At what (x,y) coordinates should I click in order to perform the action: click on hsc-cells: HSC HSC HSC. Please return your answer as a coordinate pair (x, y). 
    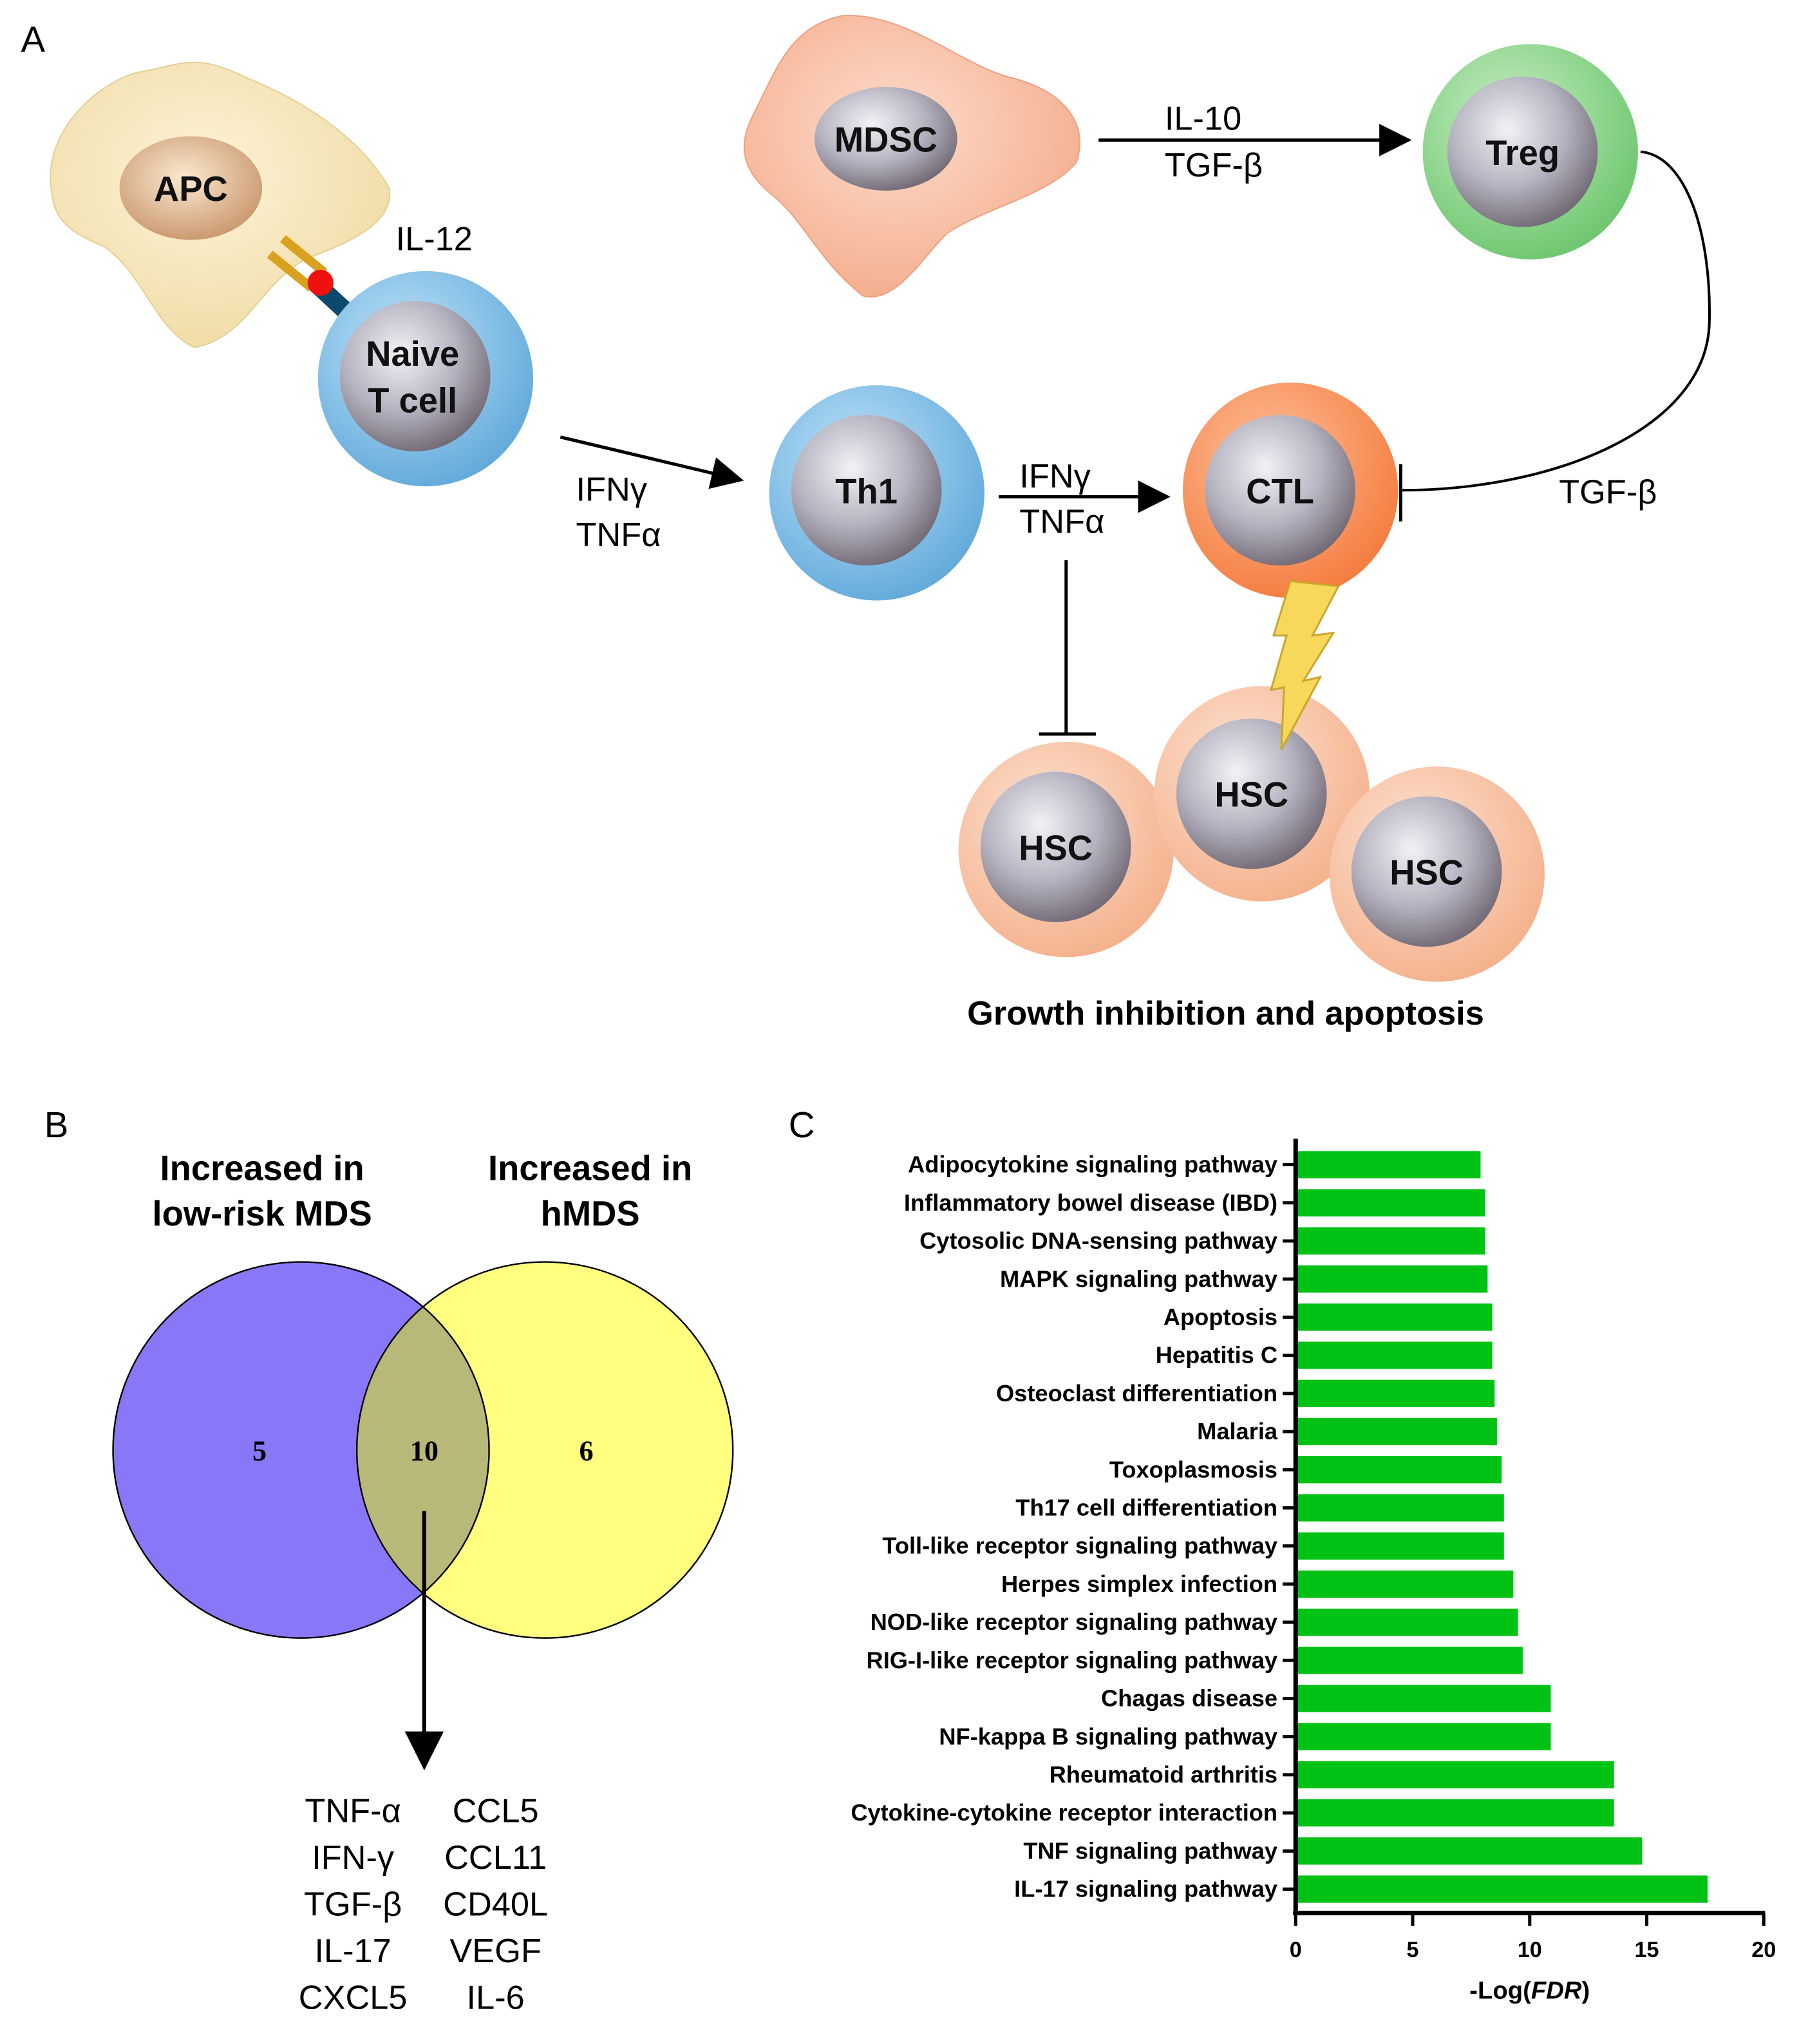
    Looking at the image, I should click on (1251, 834).